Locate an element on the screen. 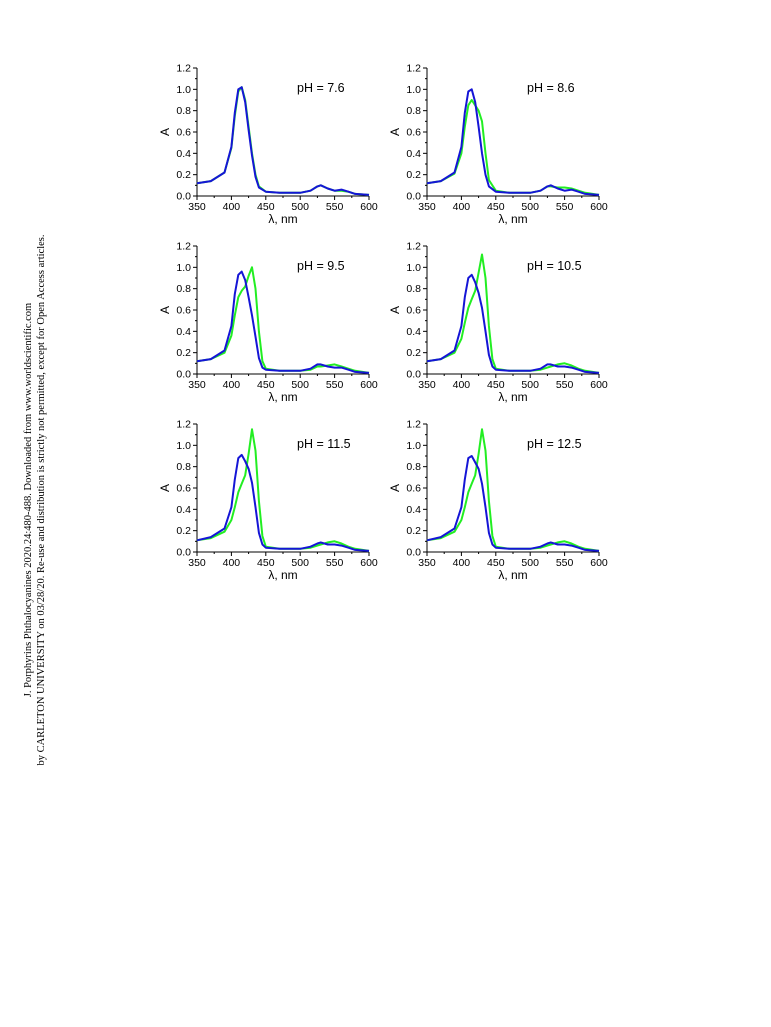 The height and width of the screenshot is (1027, 771). panel-1-annotation: pH = 7.6 is located at coordinates (321, 88).